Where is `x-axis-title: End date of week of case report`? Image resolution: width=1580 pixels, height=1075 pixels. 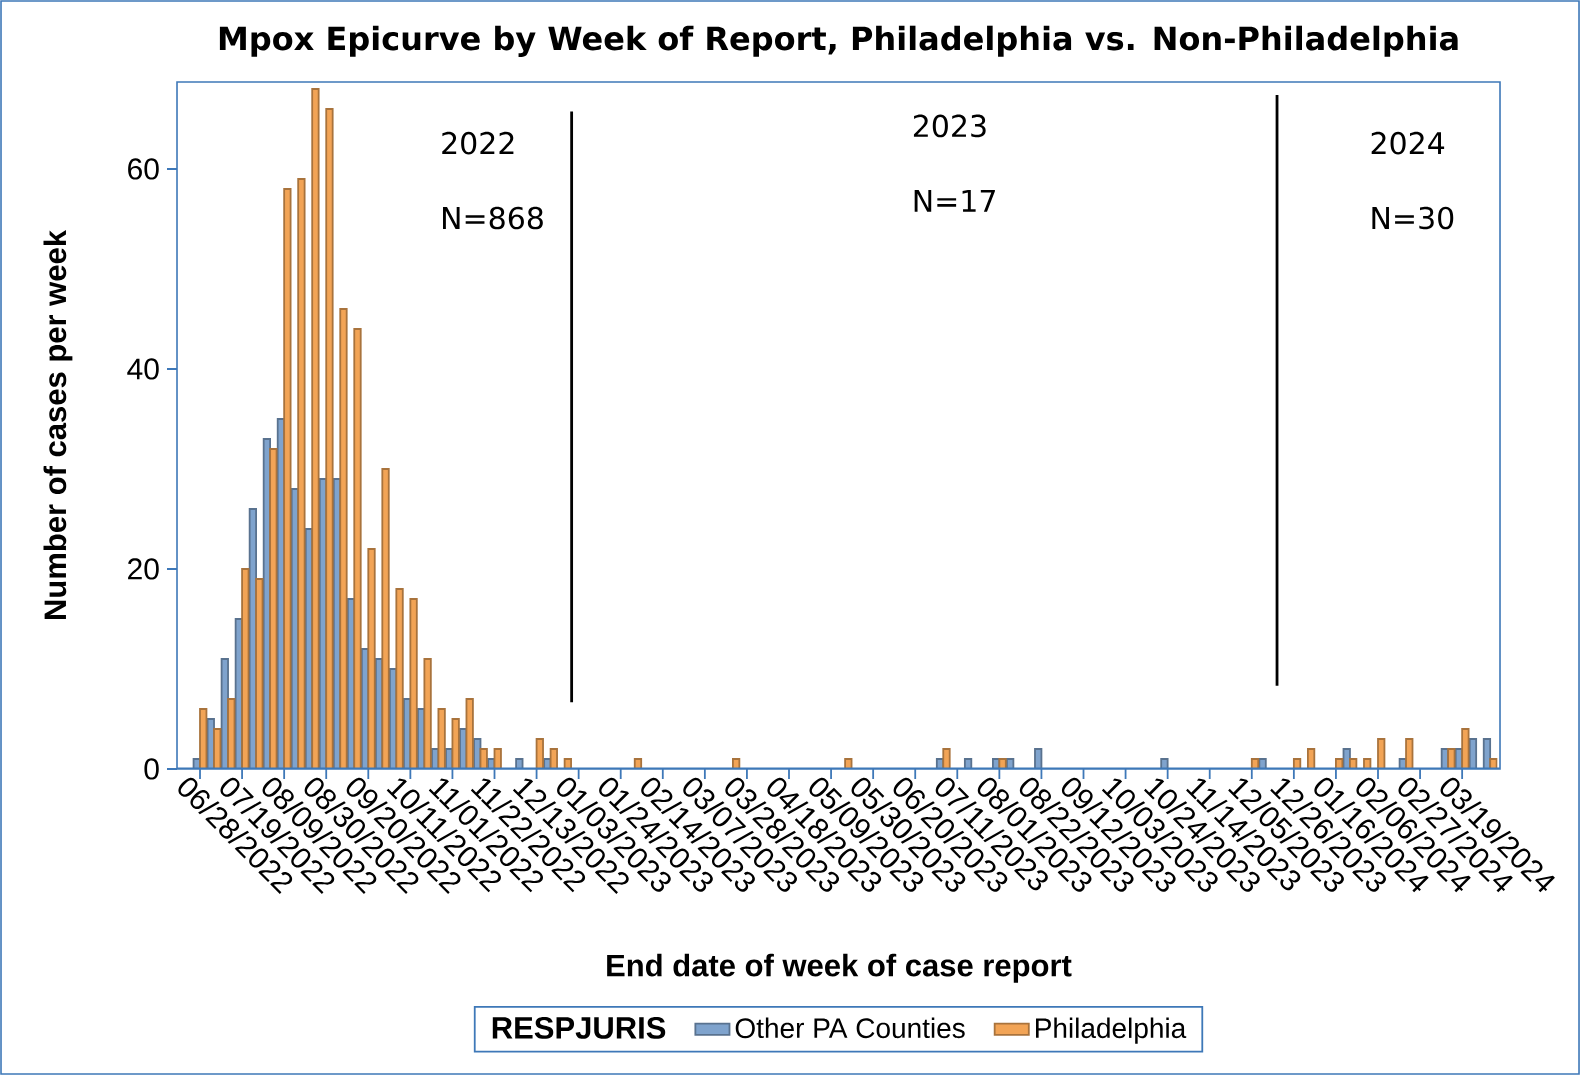
x-axis-title: End date of week of case report is located at coordinates (839, 968).